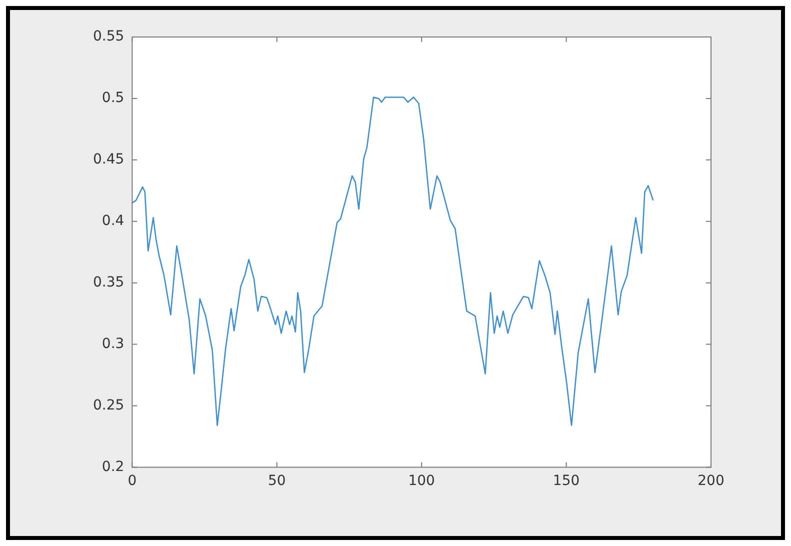 This screenshot has height=546, width=791. What do you see at coordinates (113, 98) in the screenshot?
I see `y-tick-label: 0.5` at bounding box center [113, 98].